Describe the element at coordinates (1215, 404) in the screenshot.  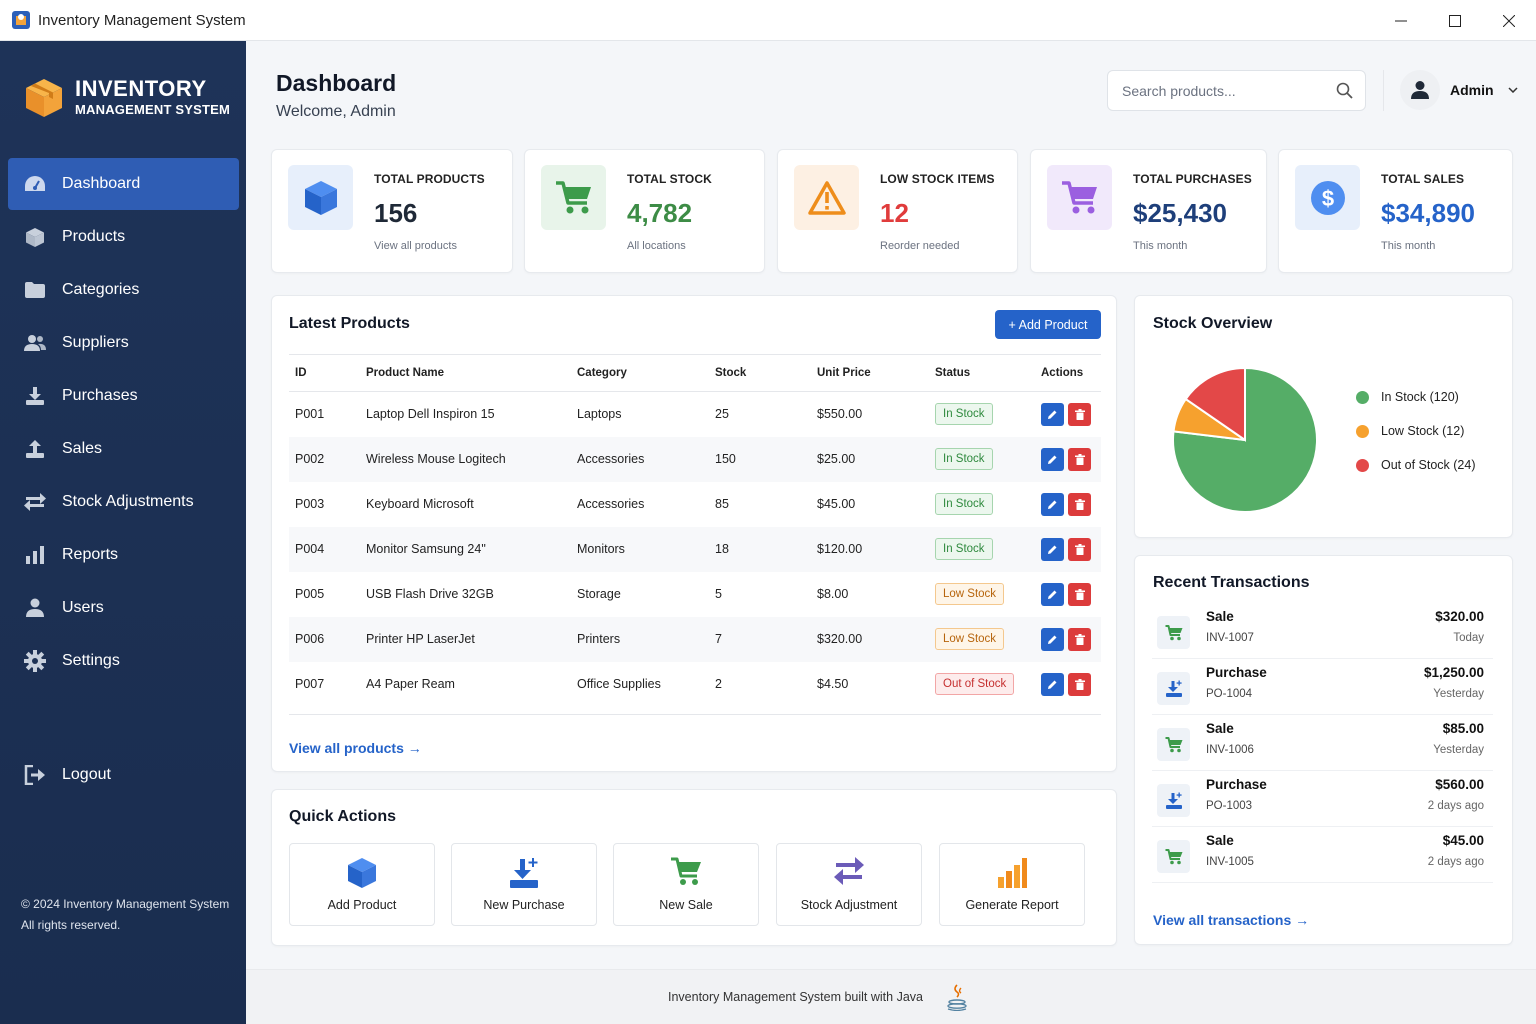
I see `pie-slice-out-of-stock` at that location.